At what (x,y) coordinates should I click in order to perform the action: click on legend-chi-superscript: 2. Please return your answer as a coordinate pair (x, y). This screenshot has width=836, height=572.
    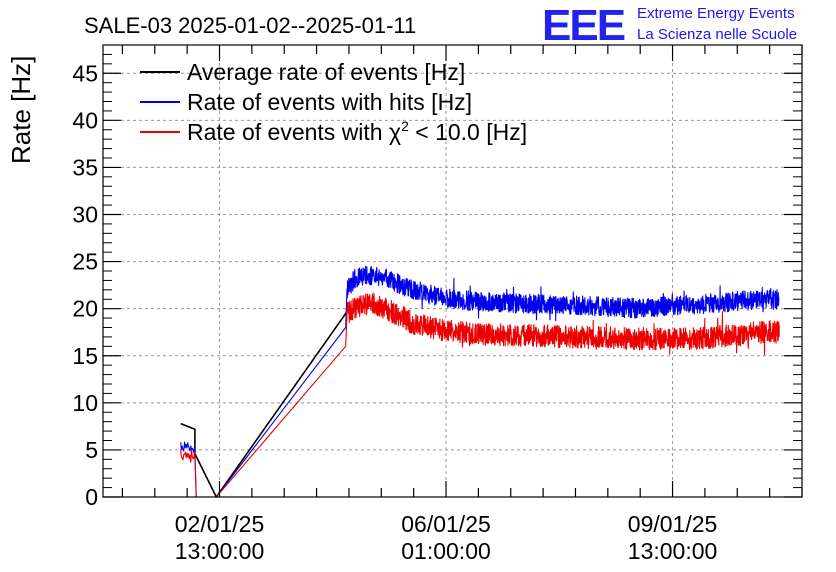
    Looking at the image, I should click on (405, 126).